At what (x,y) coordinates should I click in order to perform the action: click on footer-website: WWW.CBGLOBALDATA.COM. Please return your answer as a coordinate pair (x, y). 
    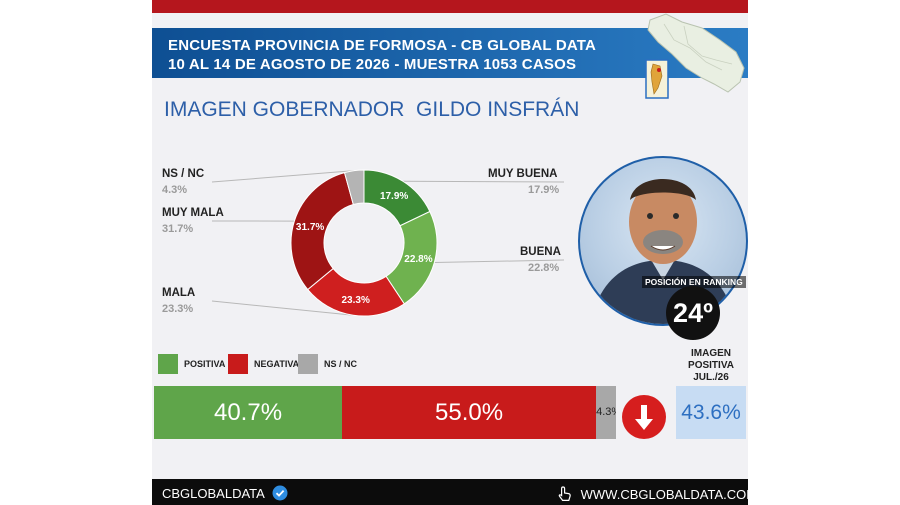
    Looking at the image, I should click on (652, 494).